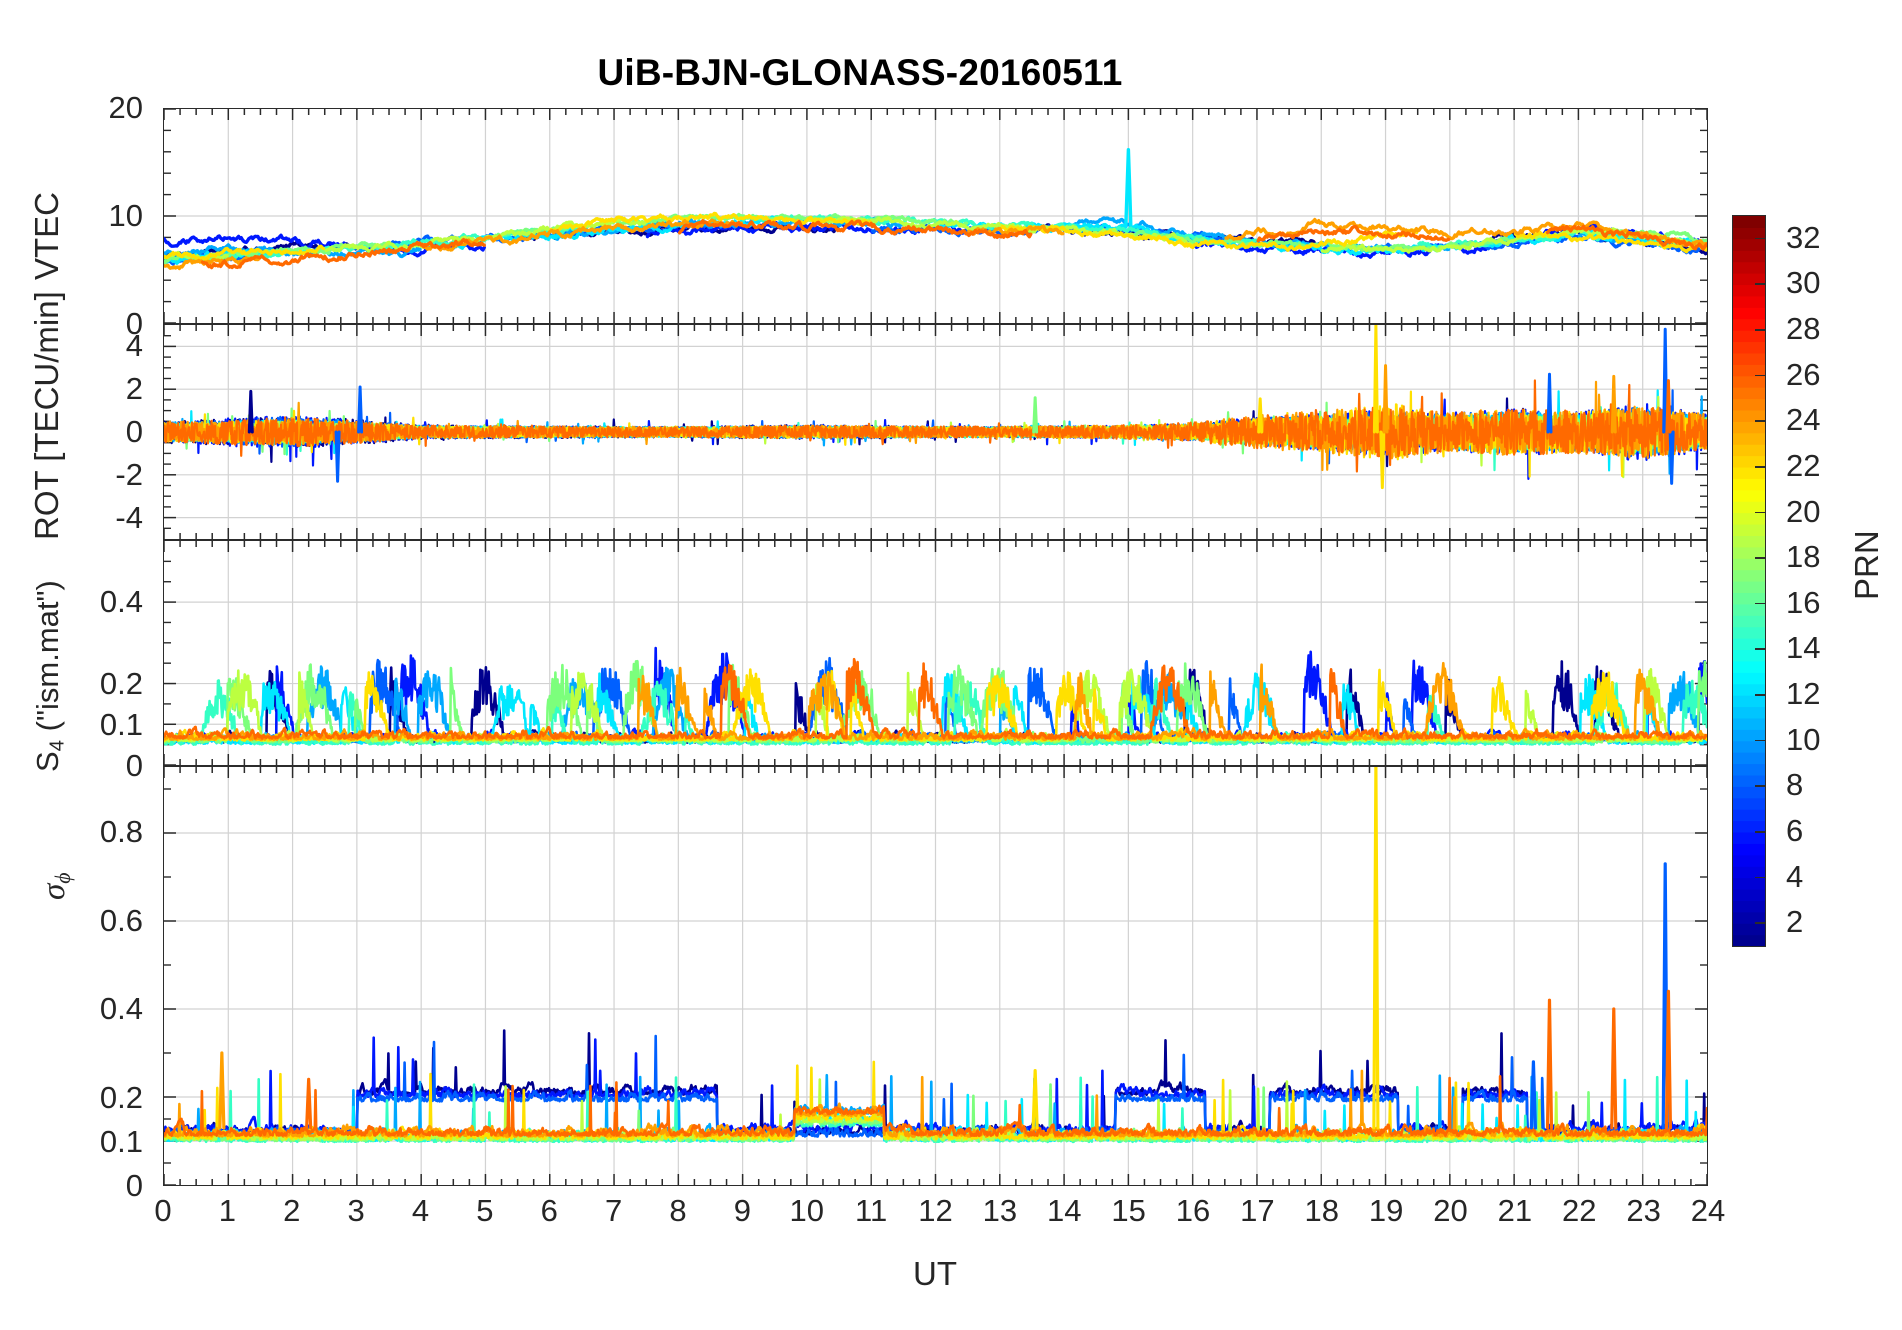 The height and width of the screenshot is (1330, 1902). I want to click on x-tick-label: 22, so click(1579, 1210).